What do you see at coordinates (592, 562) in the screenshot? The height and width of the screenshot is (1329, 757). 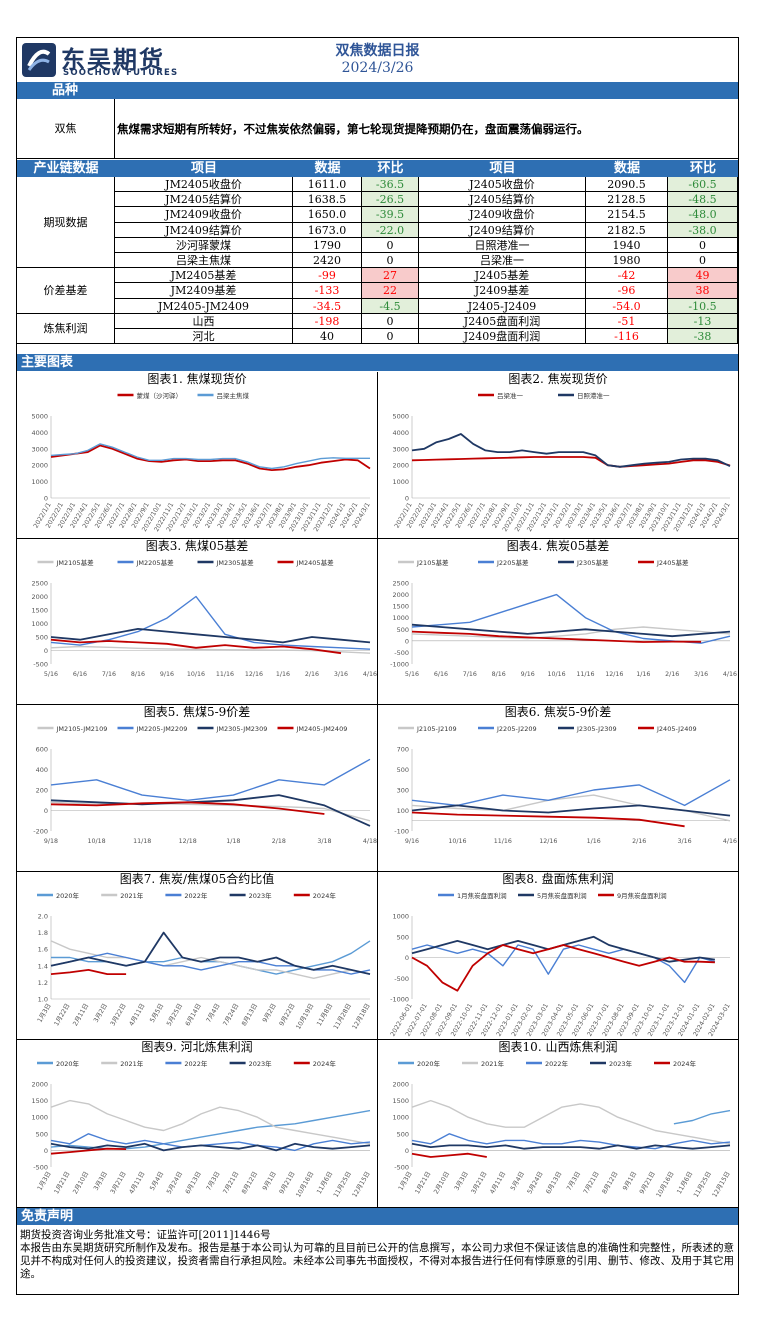 I see `legend-label: J2305基差` at bounding box center [592, 562].